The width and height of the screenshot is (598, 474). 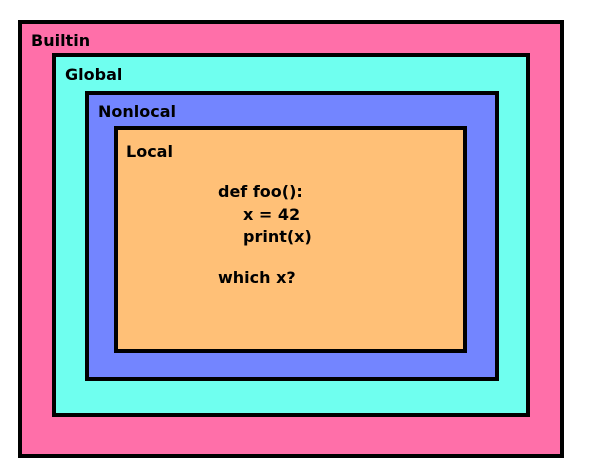 I want to click on code-line-print: print(x), so click(x=277, y=236).